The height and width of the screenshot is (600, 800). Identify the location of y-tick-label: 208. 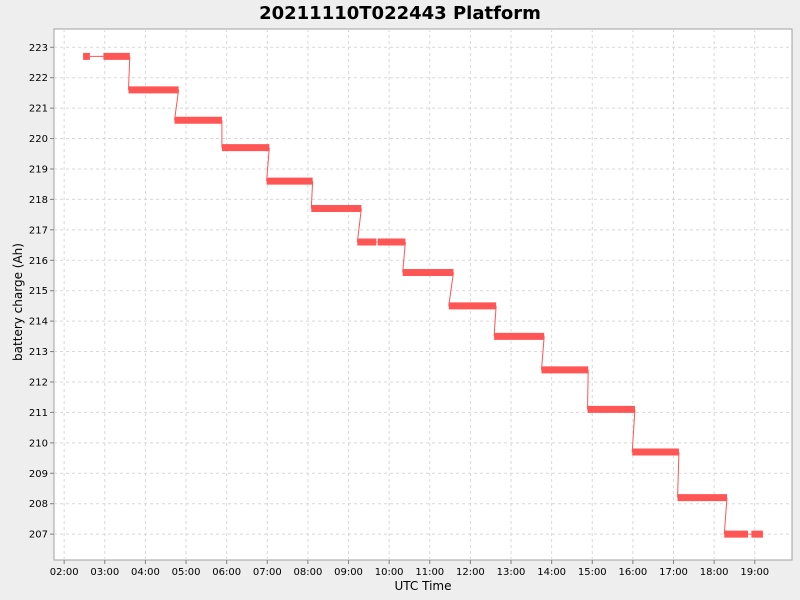
(38, 504).